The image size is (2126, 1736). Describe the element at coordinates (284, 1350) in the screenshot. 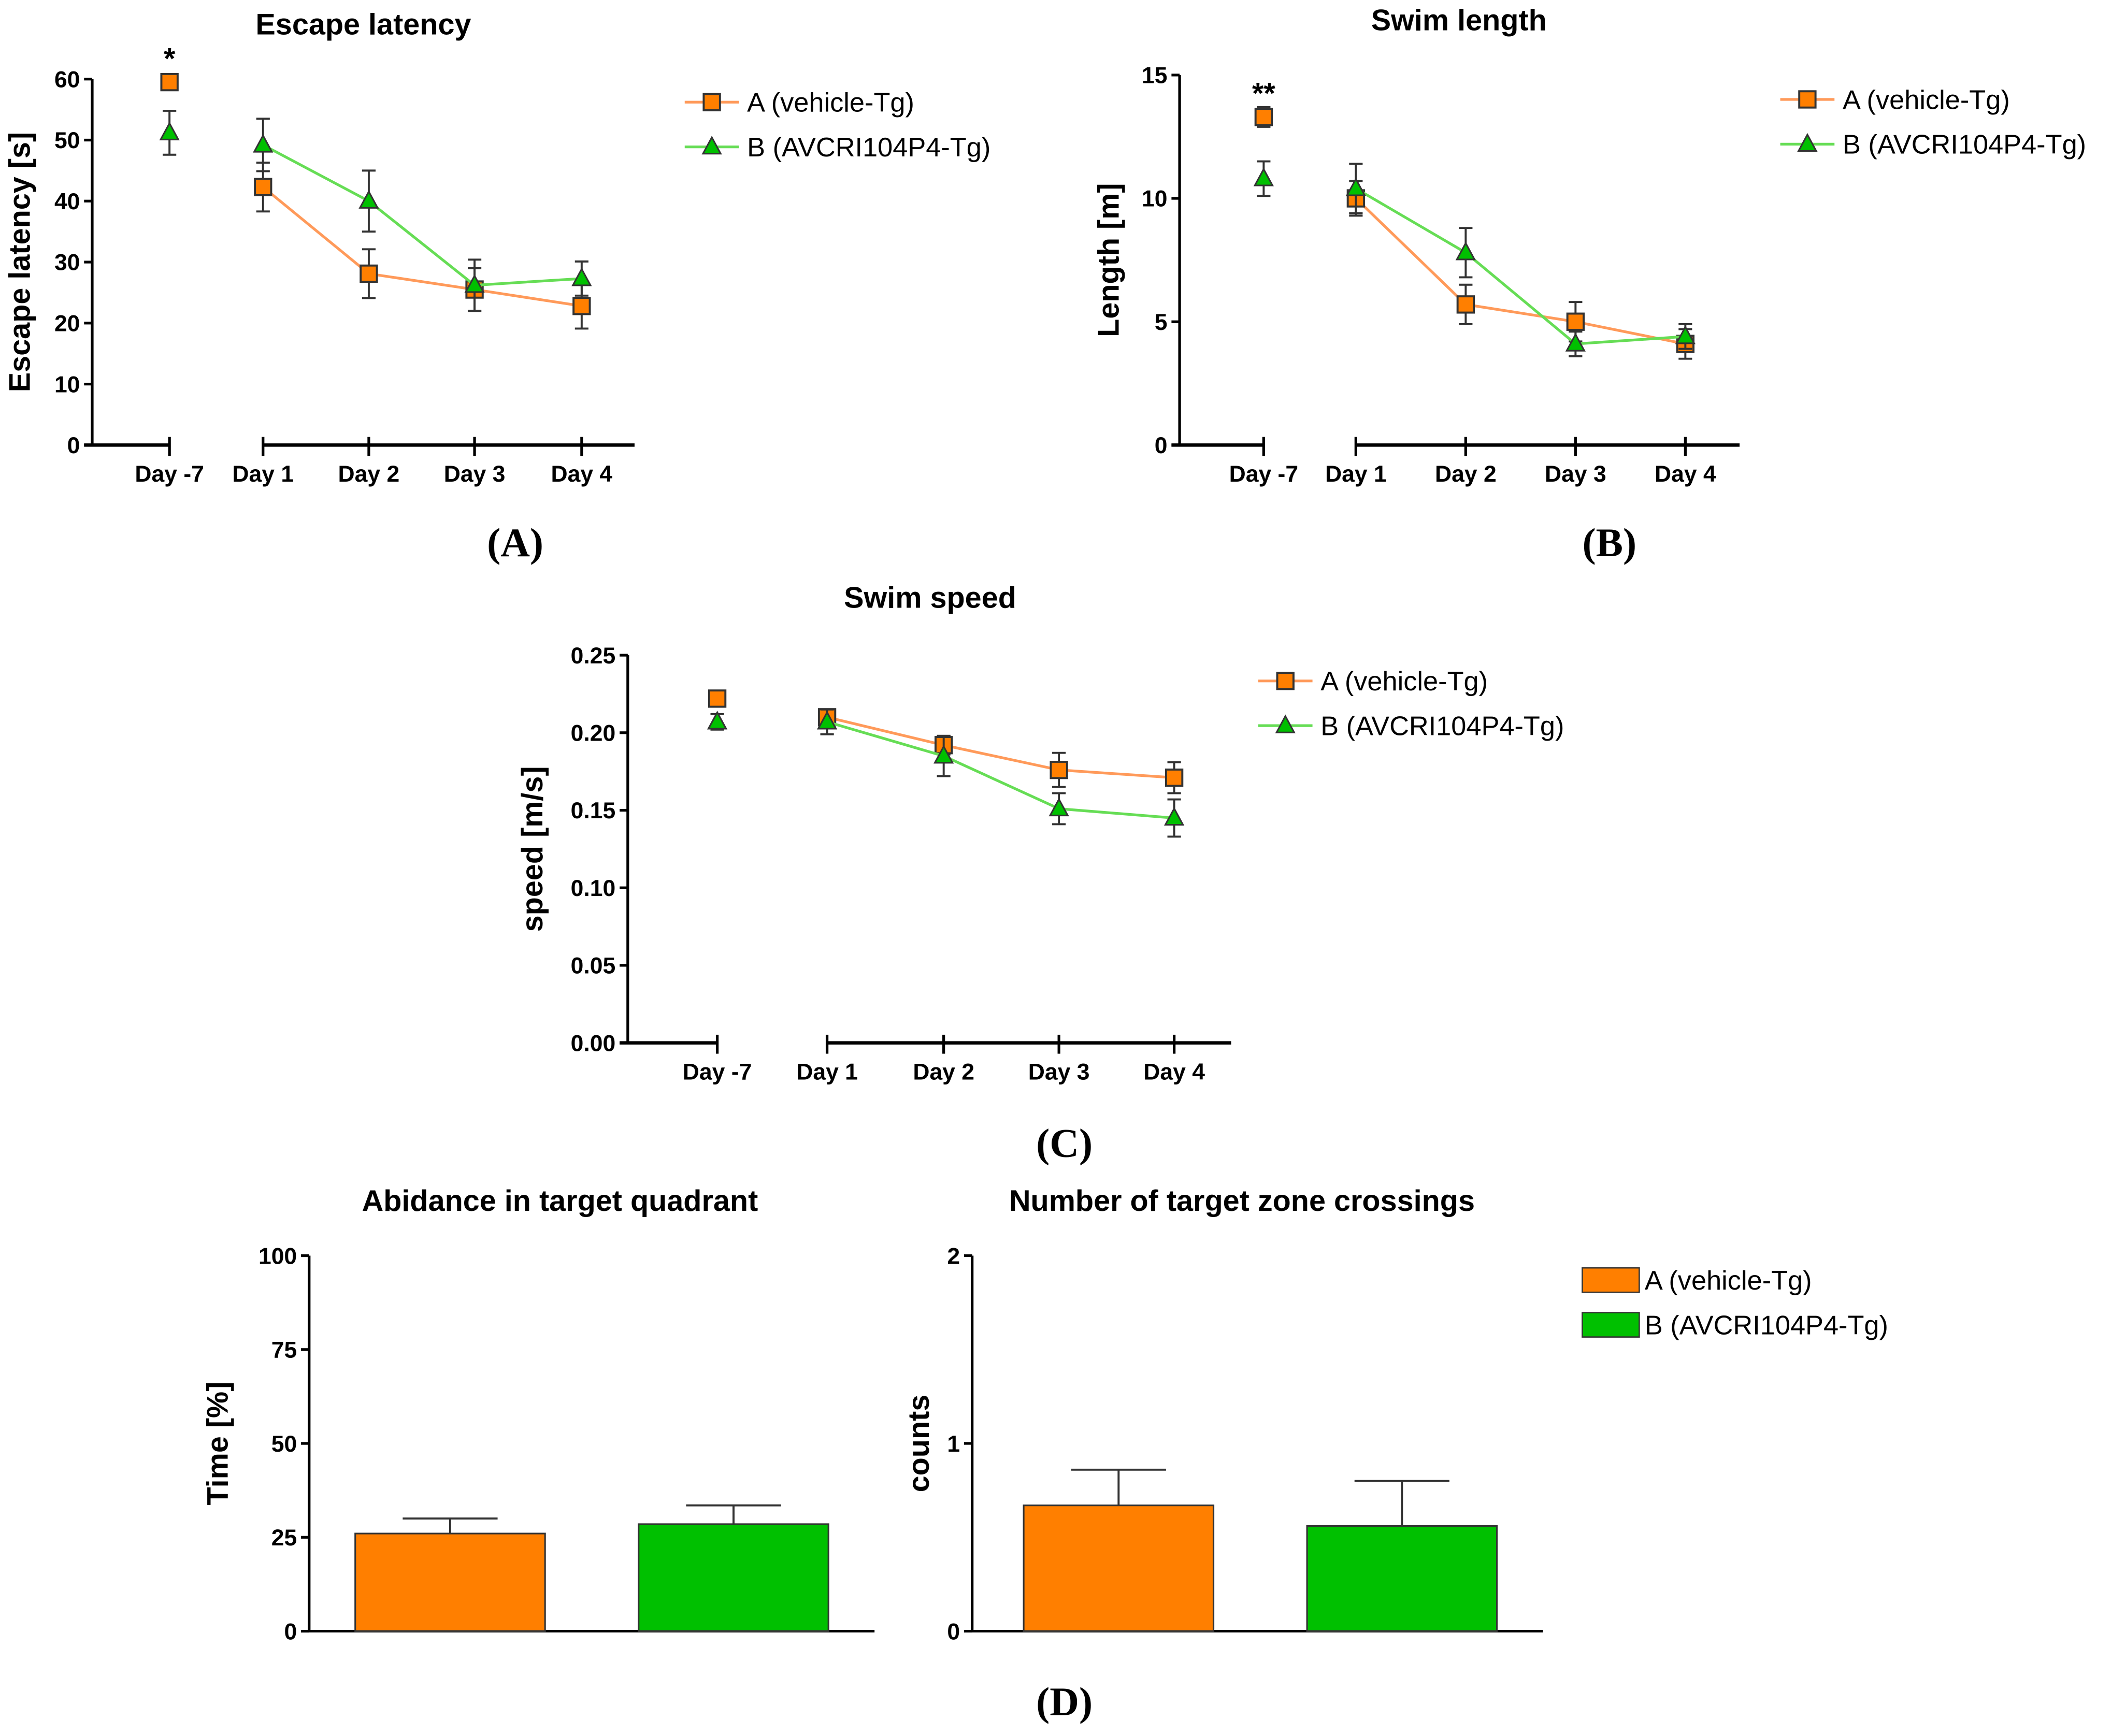

I see `y-tick-label: 75` at that location.